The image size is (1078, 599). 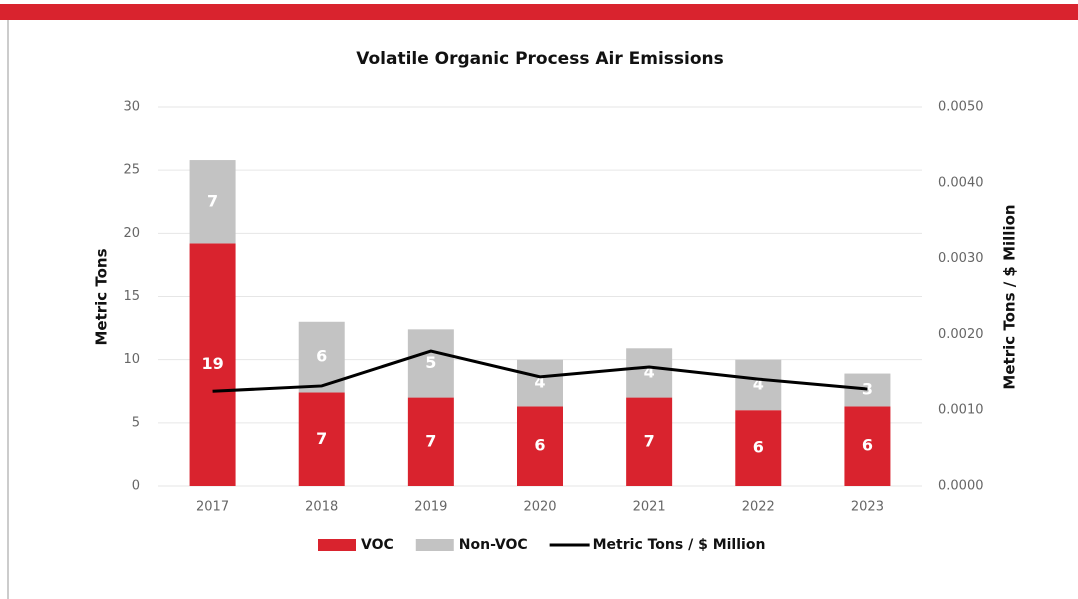 What do you see at coordinates (131, 359) in the screenshot?
I see `y-tick-label: 10` at bounding box center [131, 359].